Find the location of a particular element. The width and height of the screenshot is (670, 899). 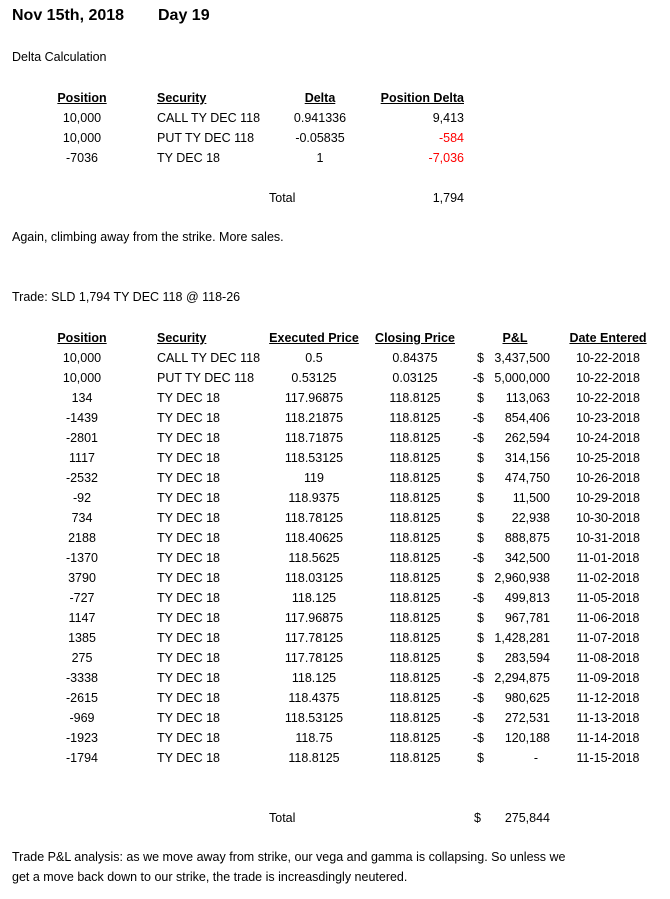

col-position: Position is located at coordinates (82, 338).